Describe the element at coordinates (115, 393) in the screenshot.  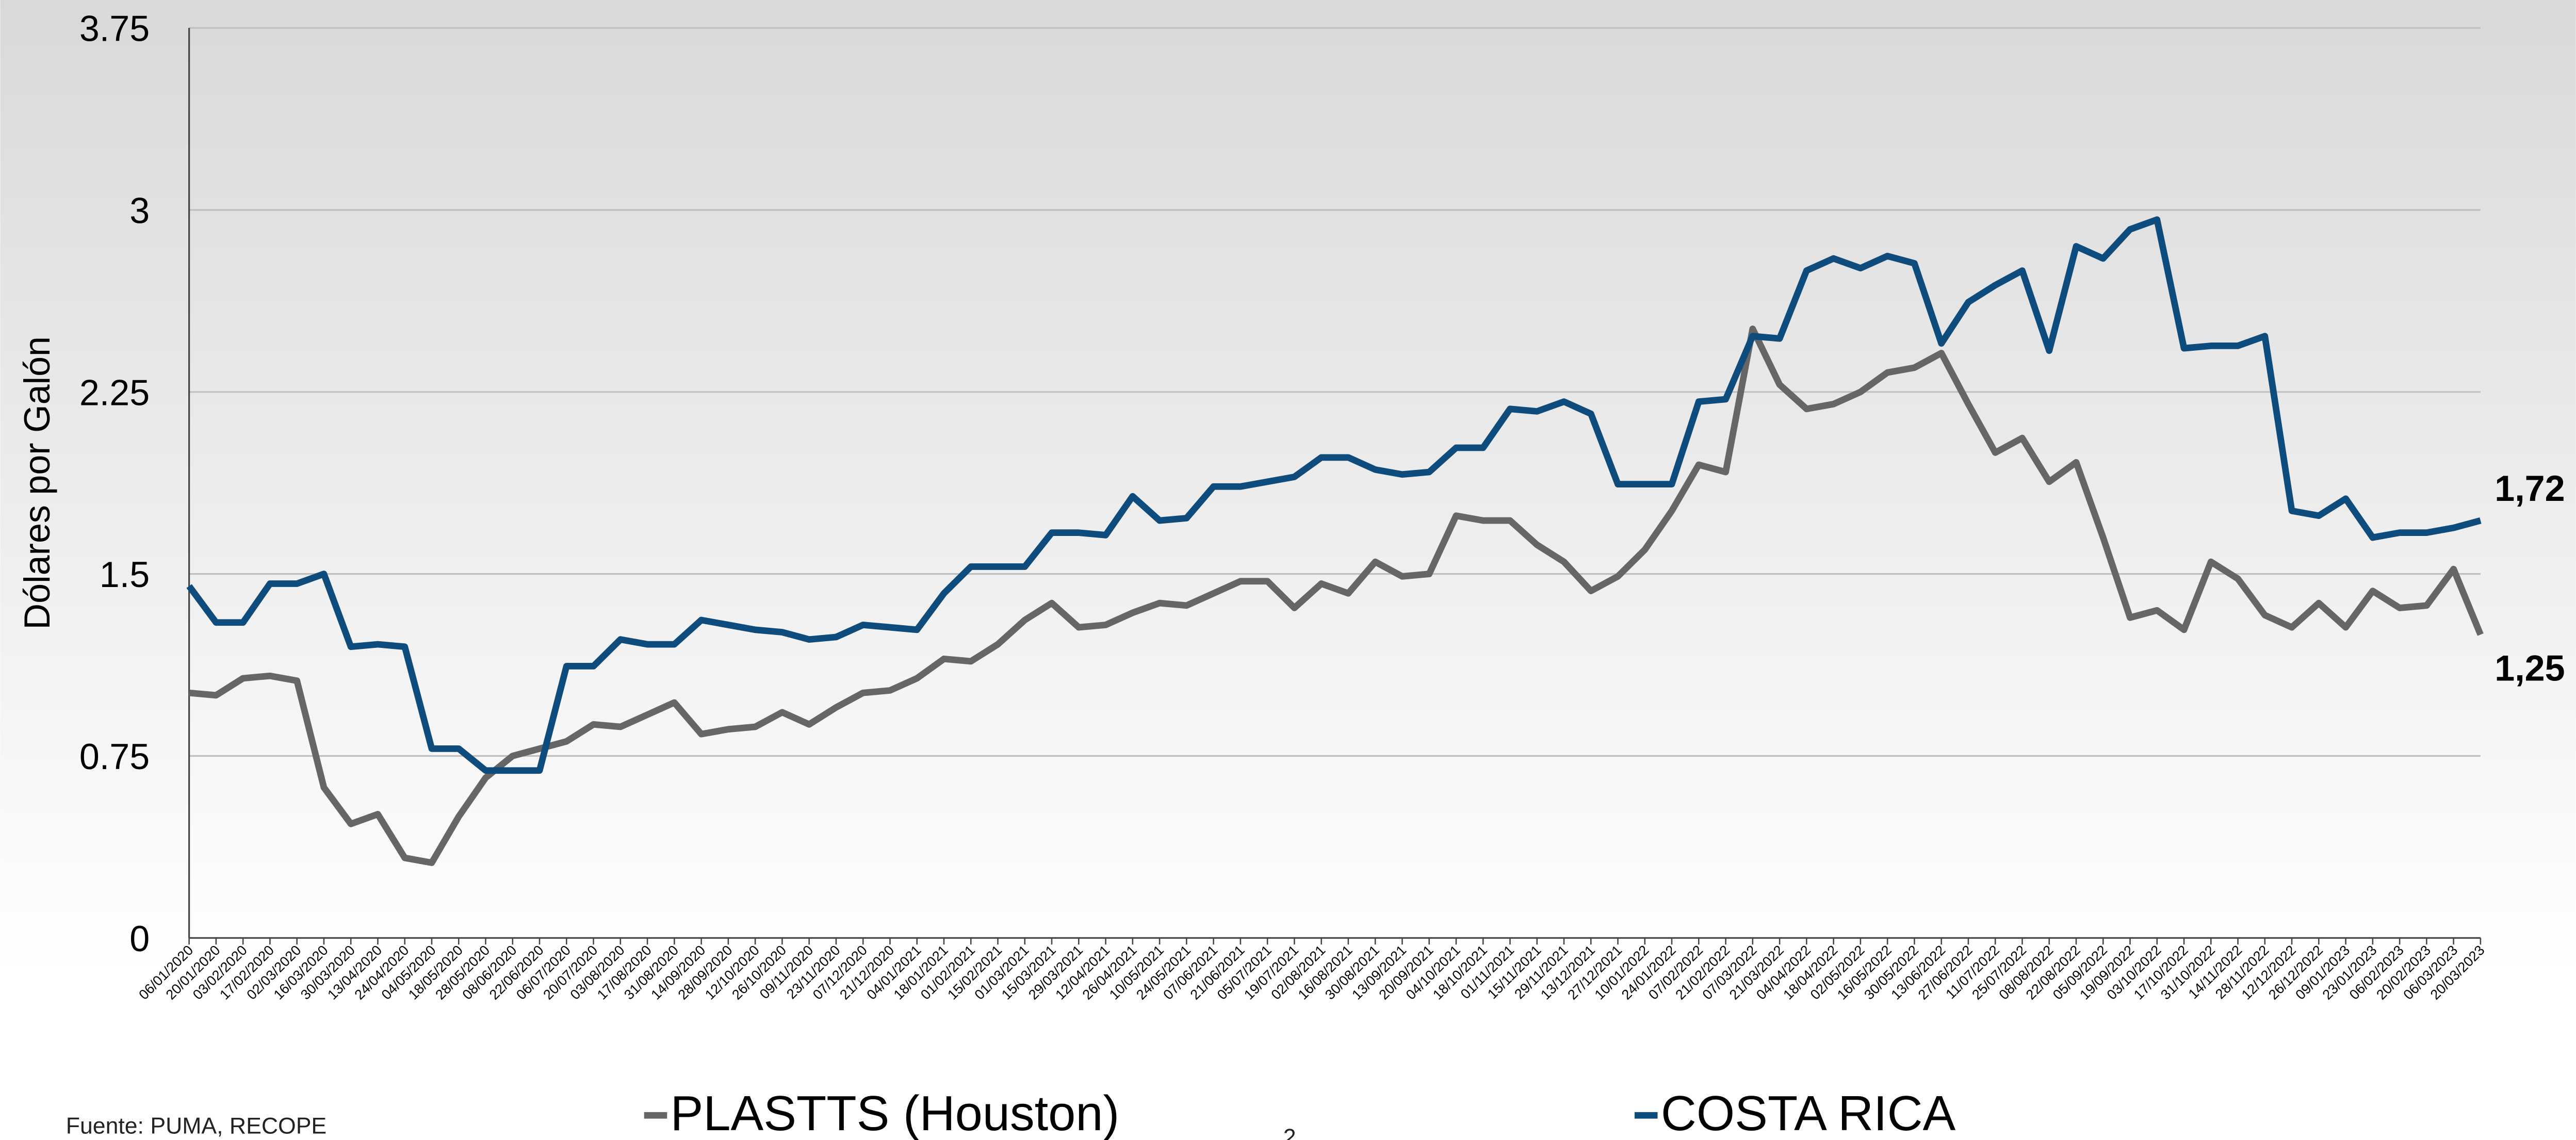
I see `y-tick-label: 2.25` at that location.